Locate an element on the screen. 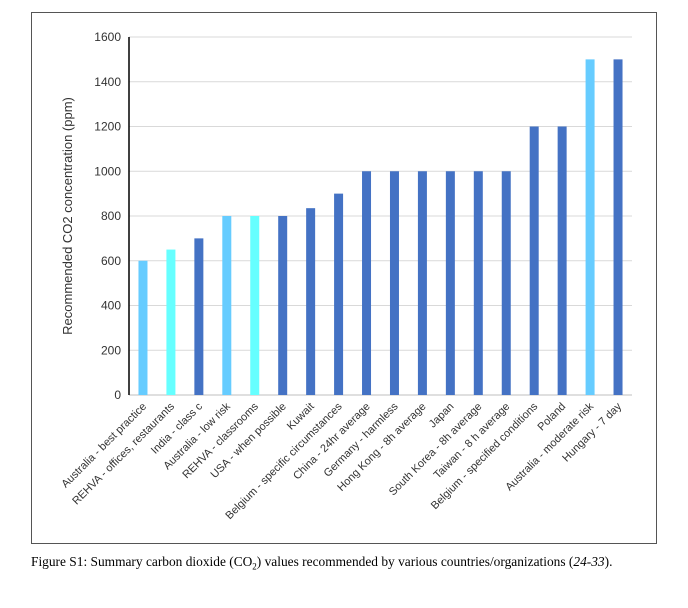 This screenshot has height=608, width=688. caption-end: ). is located at coordinates (608, 561).